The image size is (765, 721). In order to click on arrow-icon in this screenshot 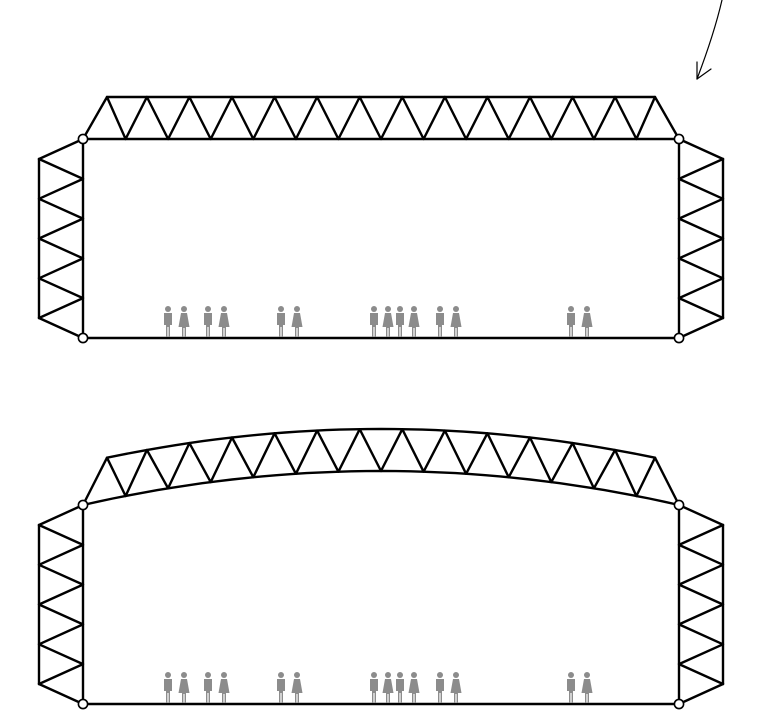, I will do `click(709, 40)`.